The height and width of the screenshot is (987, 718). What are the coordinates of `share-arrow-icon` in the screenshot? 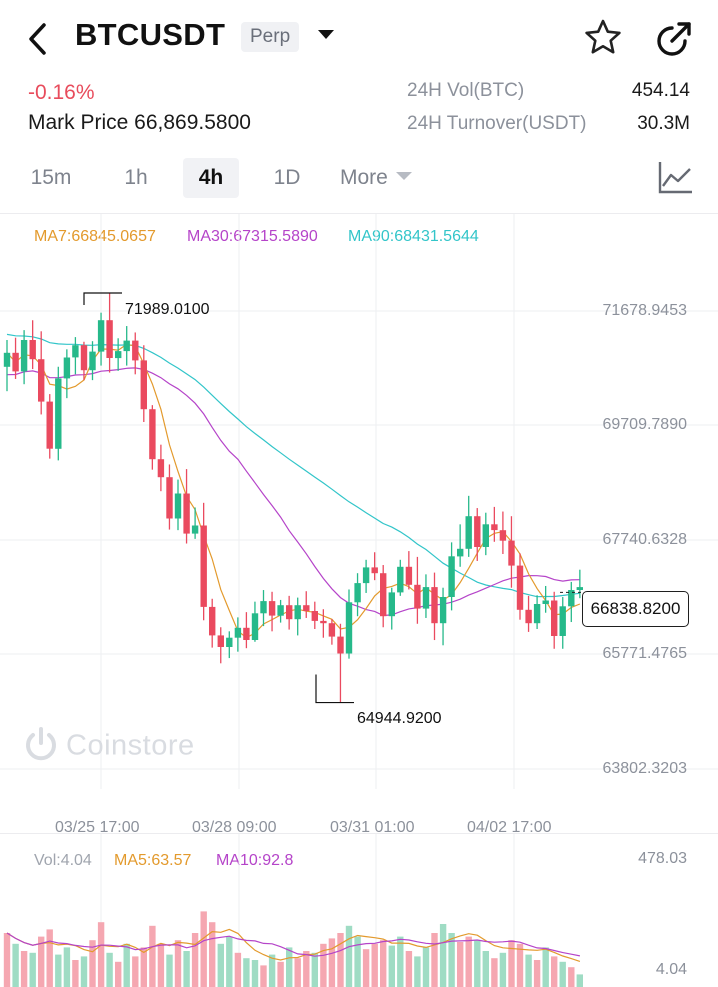 It's located at (675, 38).